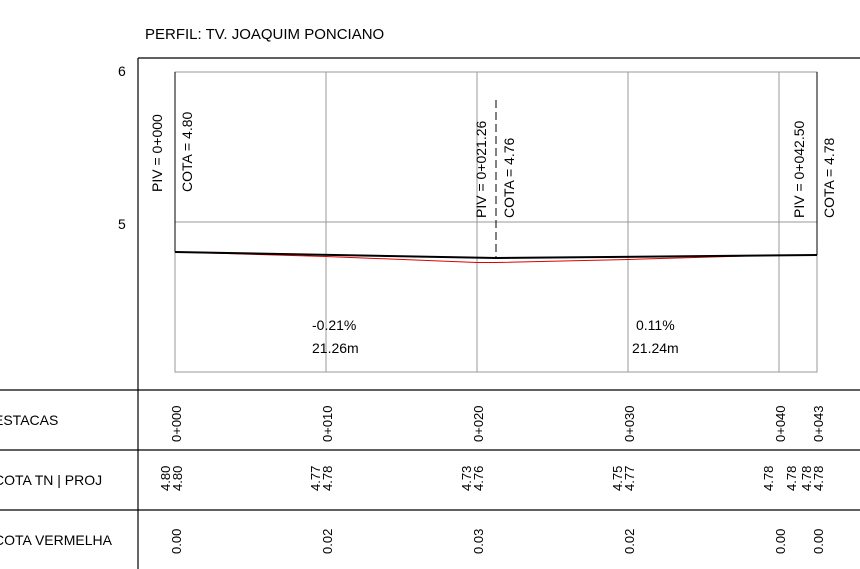 The image size is (860, 569). I want to click on station-value: 0+010, so click(327, 423).